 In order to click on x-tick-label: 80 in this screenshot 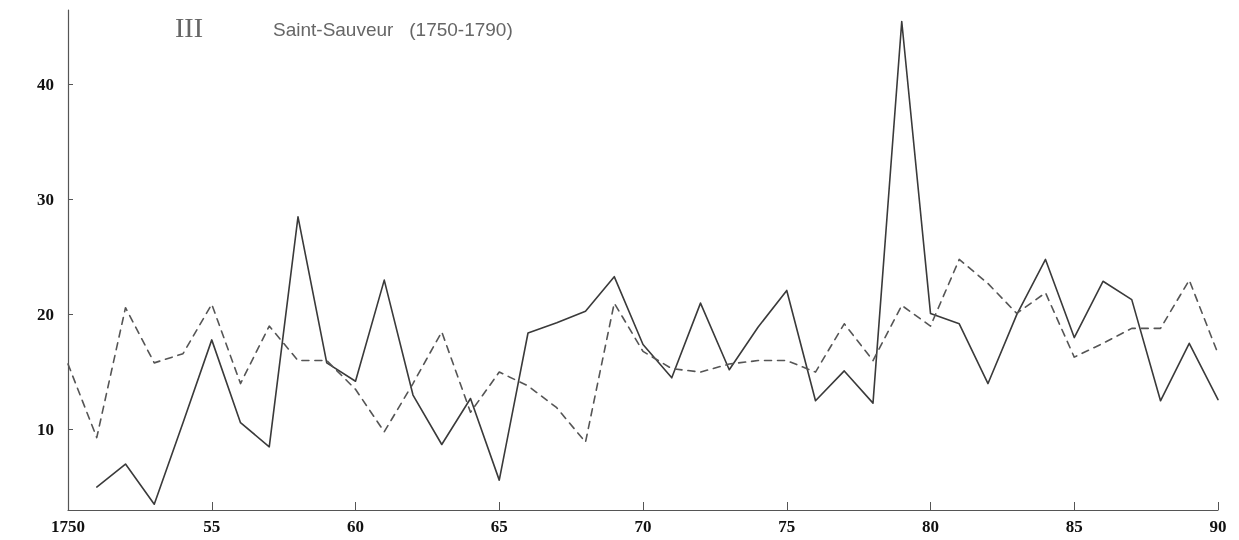, I will do `click(930, 526)`.